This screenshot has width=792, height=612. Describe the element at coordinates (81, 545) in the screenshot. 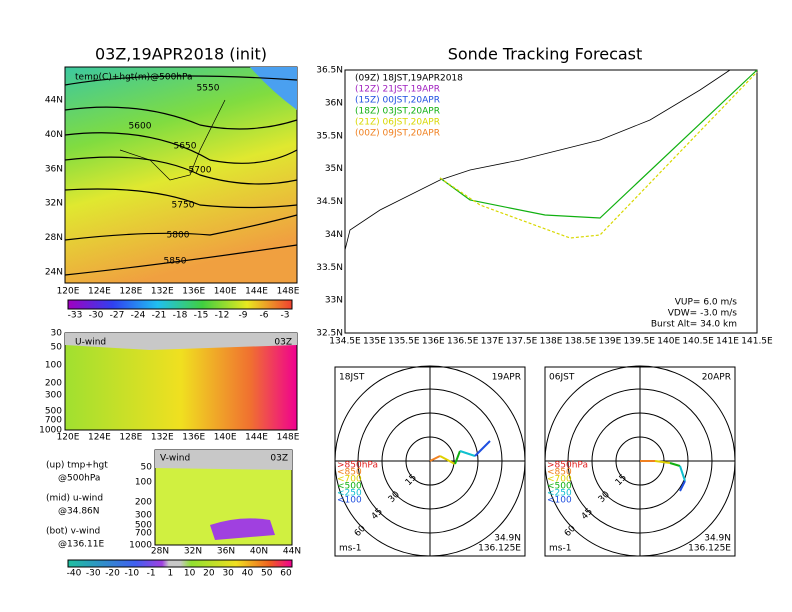

I see `label: @136.11E` at that location.